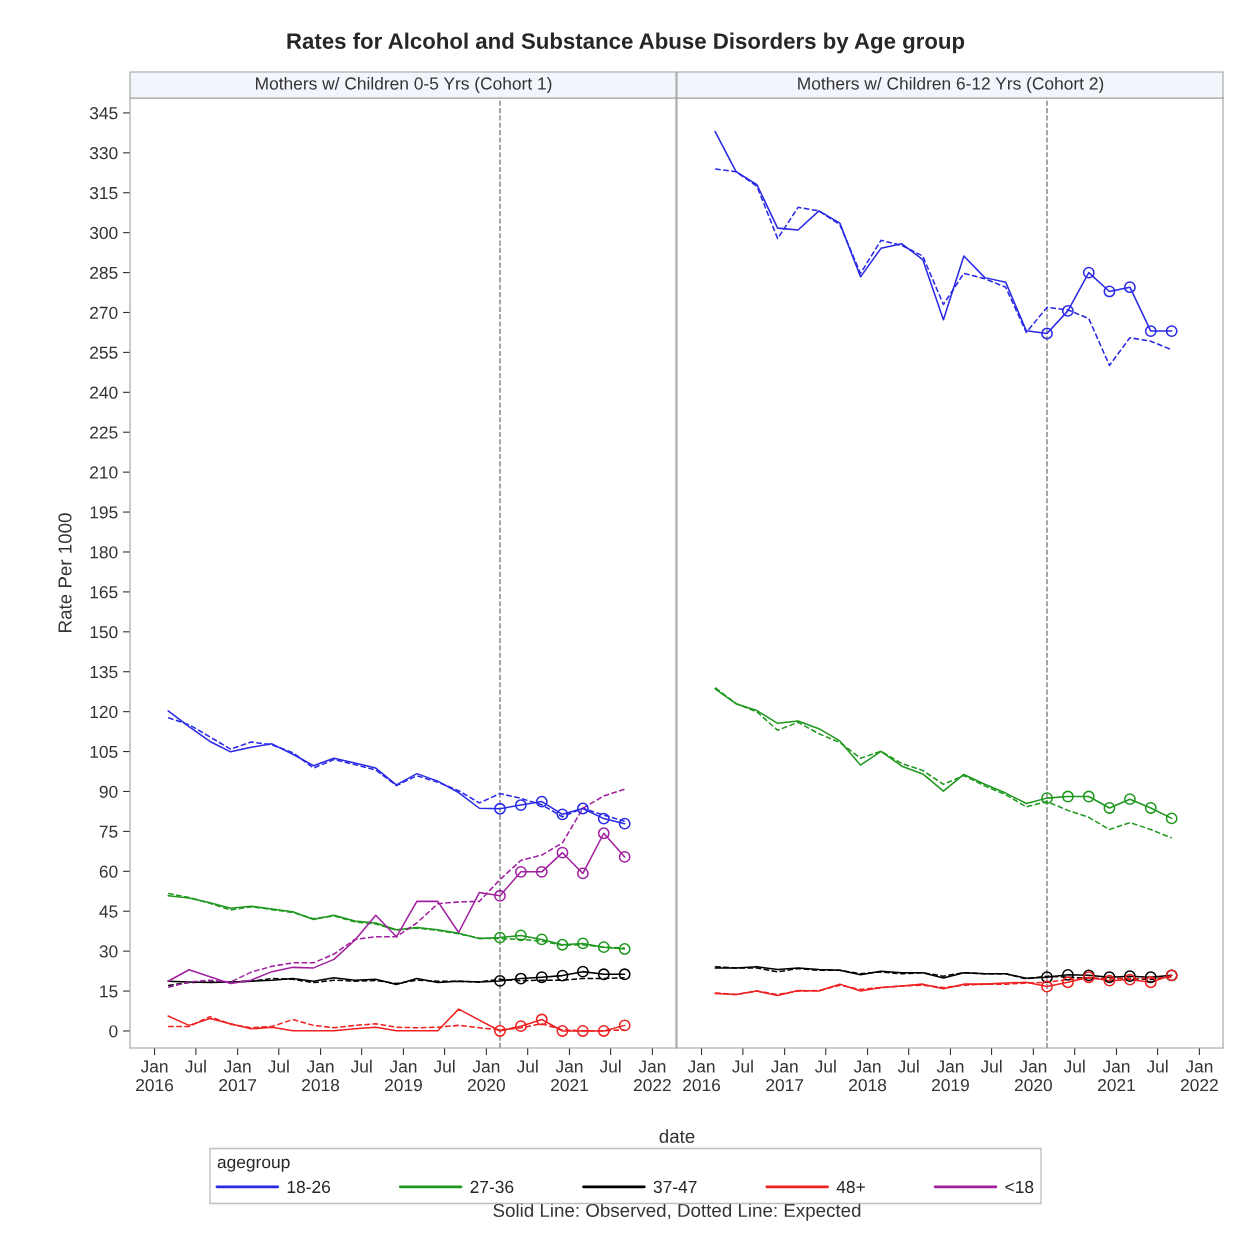  I want to click on y-tick-label: 210, so click(104, 472).